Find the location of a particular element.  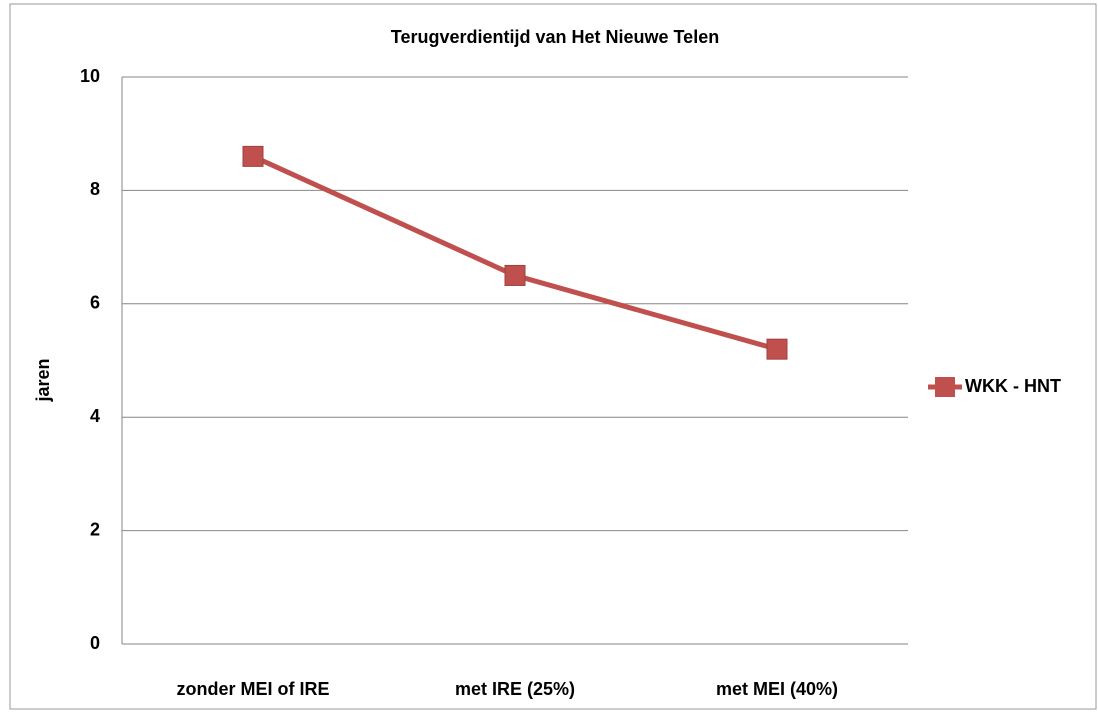

y-tick-label: 8 is located at coordinates (95, 189).